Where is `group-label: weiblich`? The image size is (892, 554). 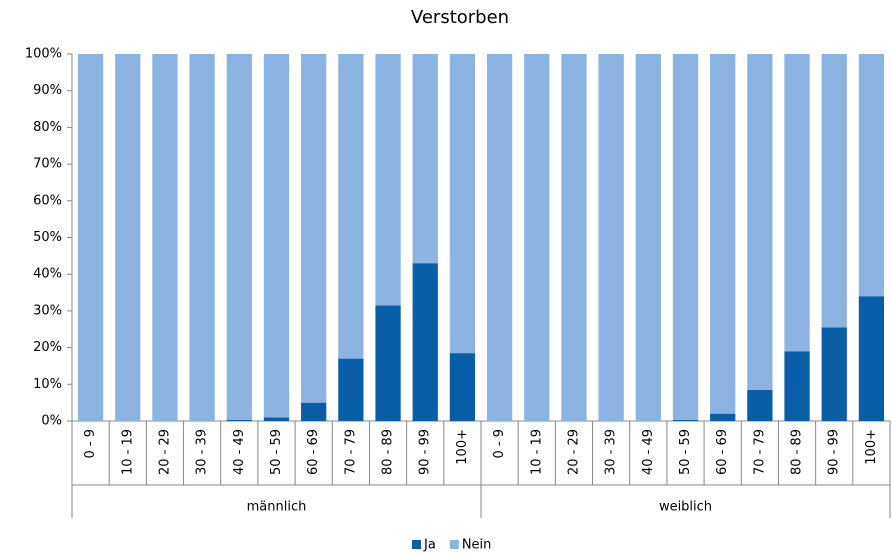 group-label: weiblich is located at coordinates (685, 507).